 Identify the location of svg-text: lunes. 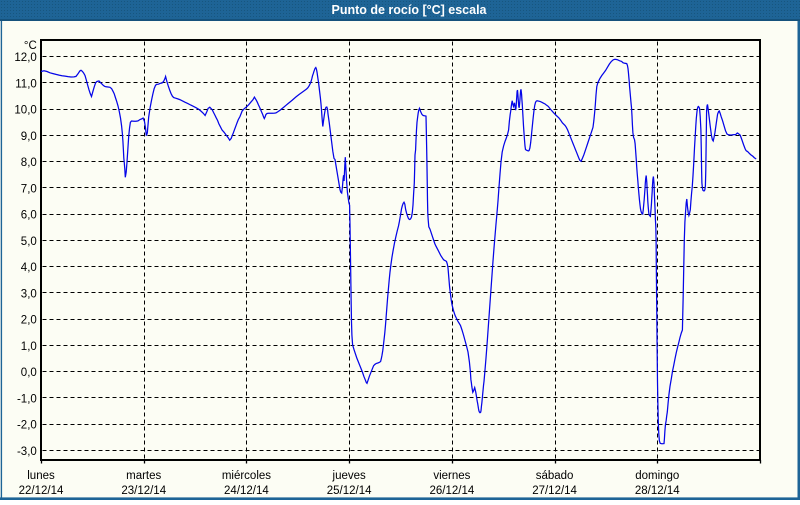
(41, 476).